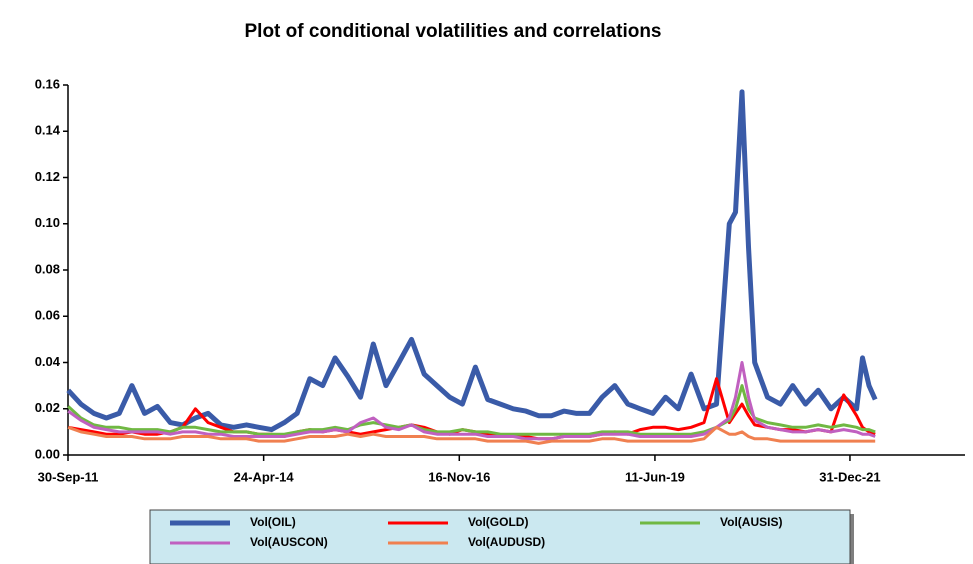 The height and width of the screenshot is (564, 973). I want to click on legend-label: Vol(AUSIS), so click(751, 522).